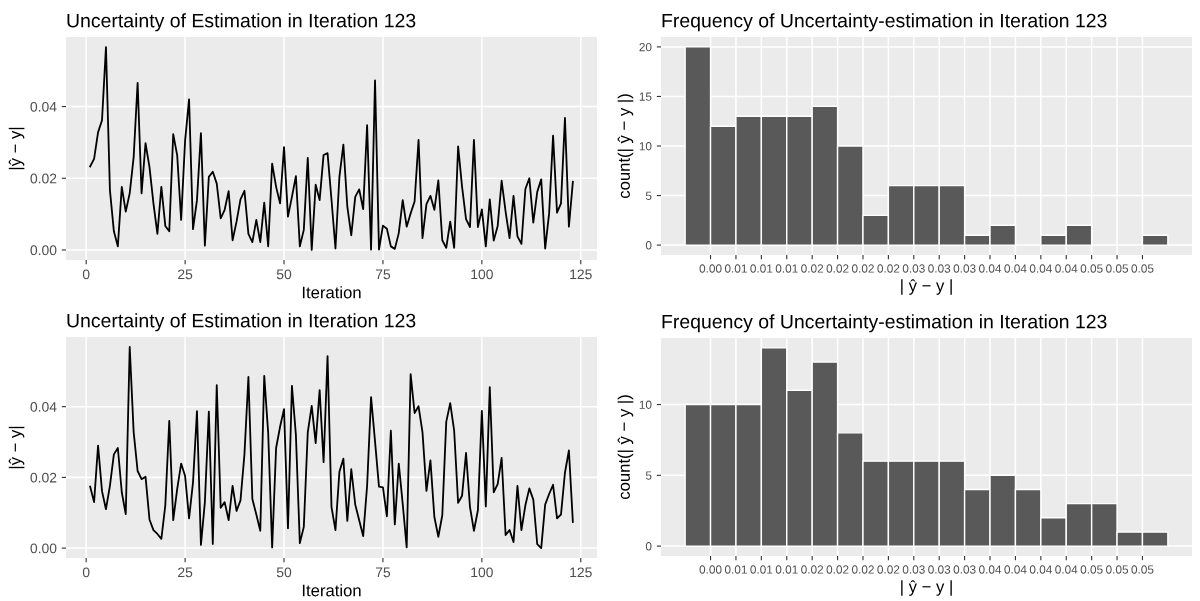 The image size is (1200, 601). I want to click on y-tick-label: 15, so click(645, 96).